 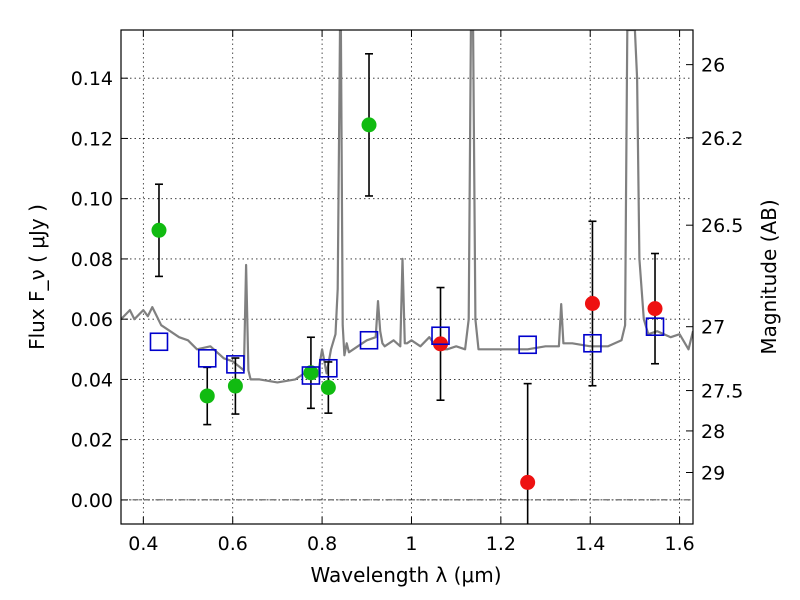 I want to click on y2-tick-label: 29, so click(x=713, y=473).